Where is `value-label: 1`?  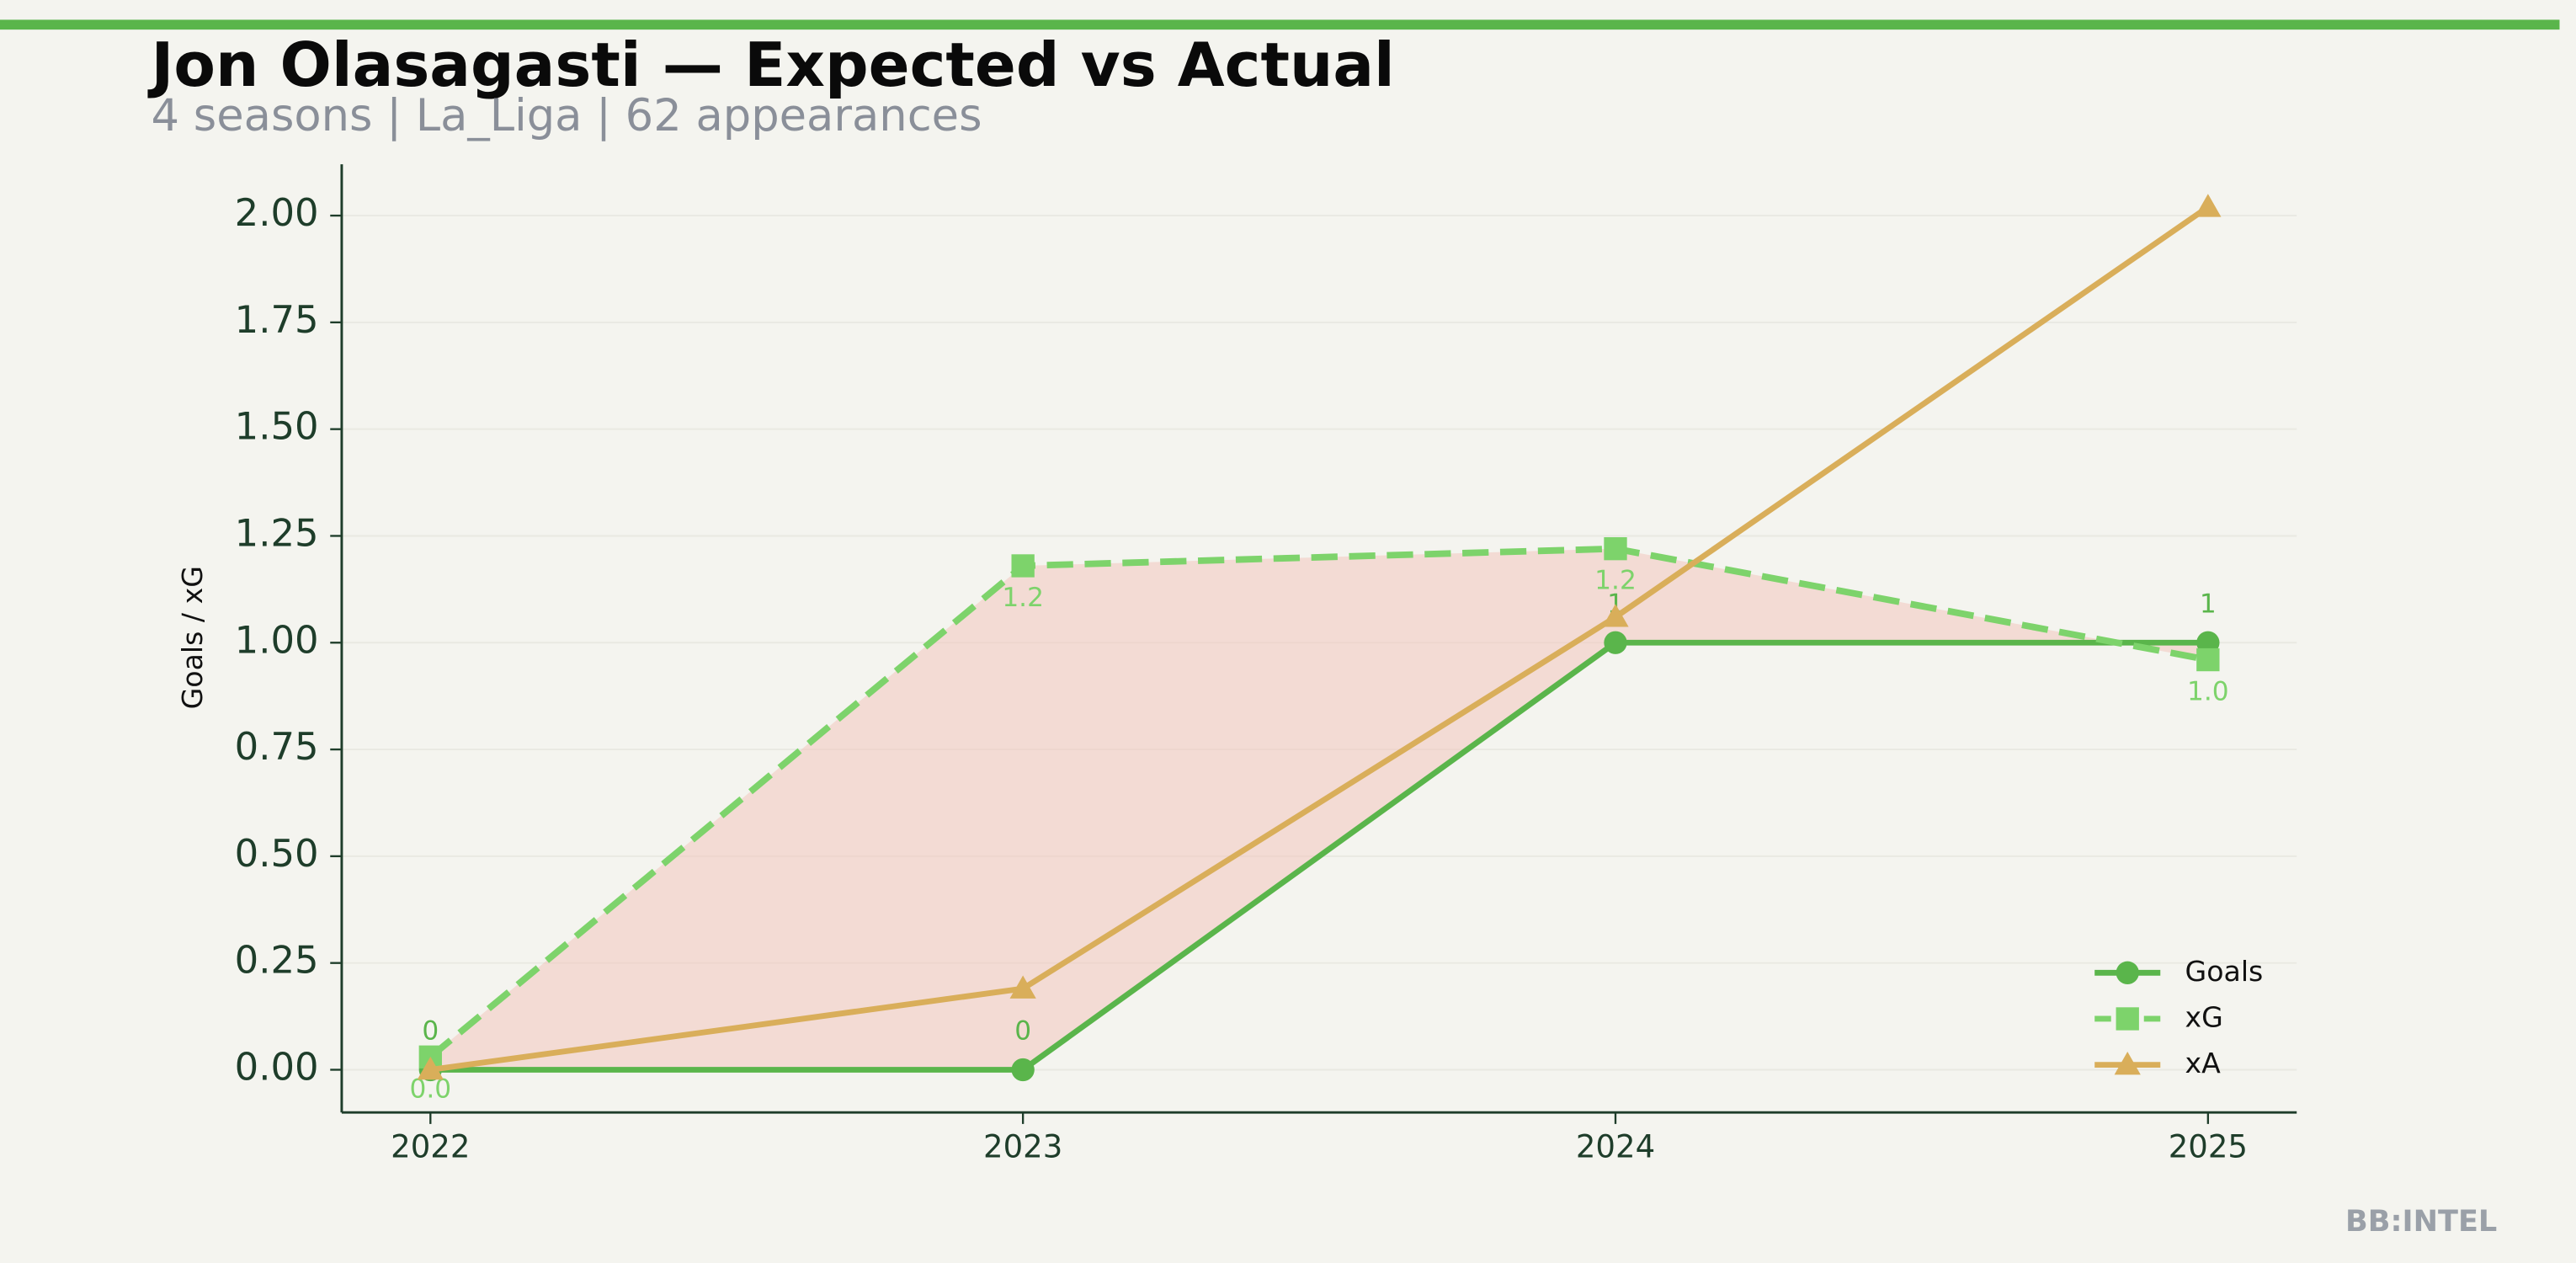 value-label: 1 is located at coordinates (2208, 604).